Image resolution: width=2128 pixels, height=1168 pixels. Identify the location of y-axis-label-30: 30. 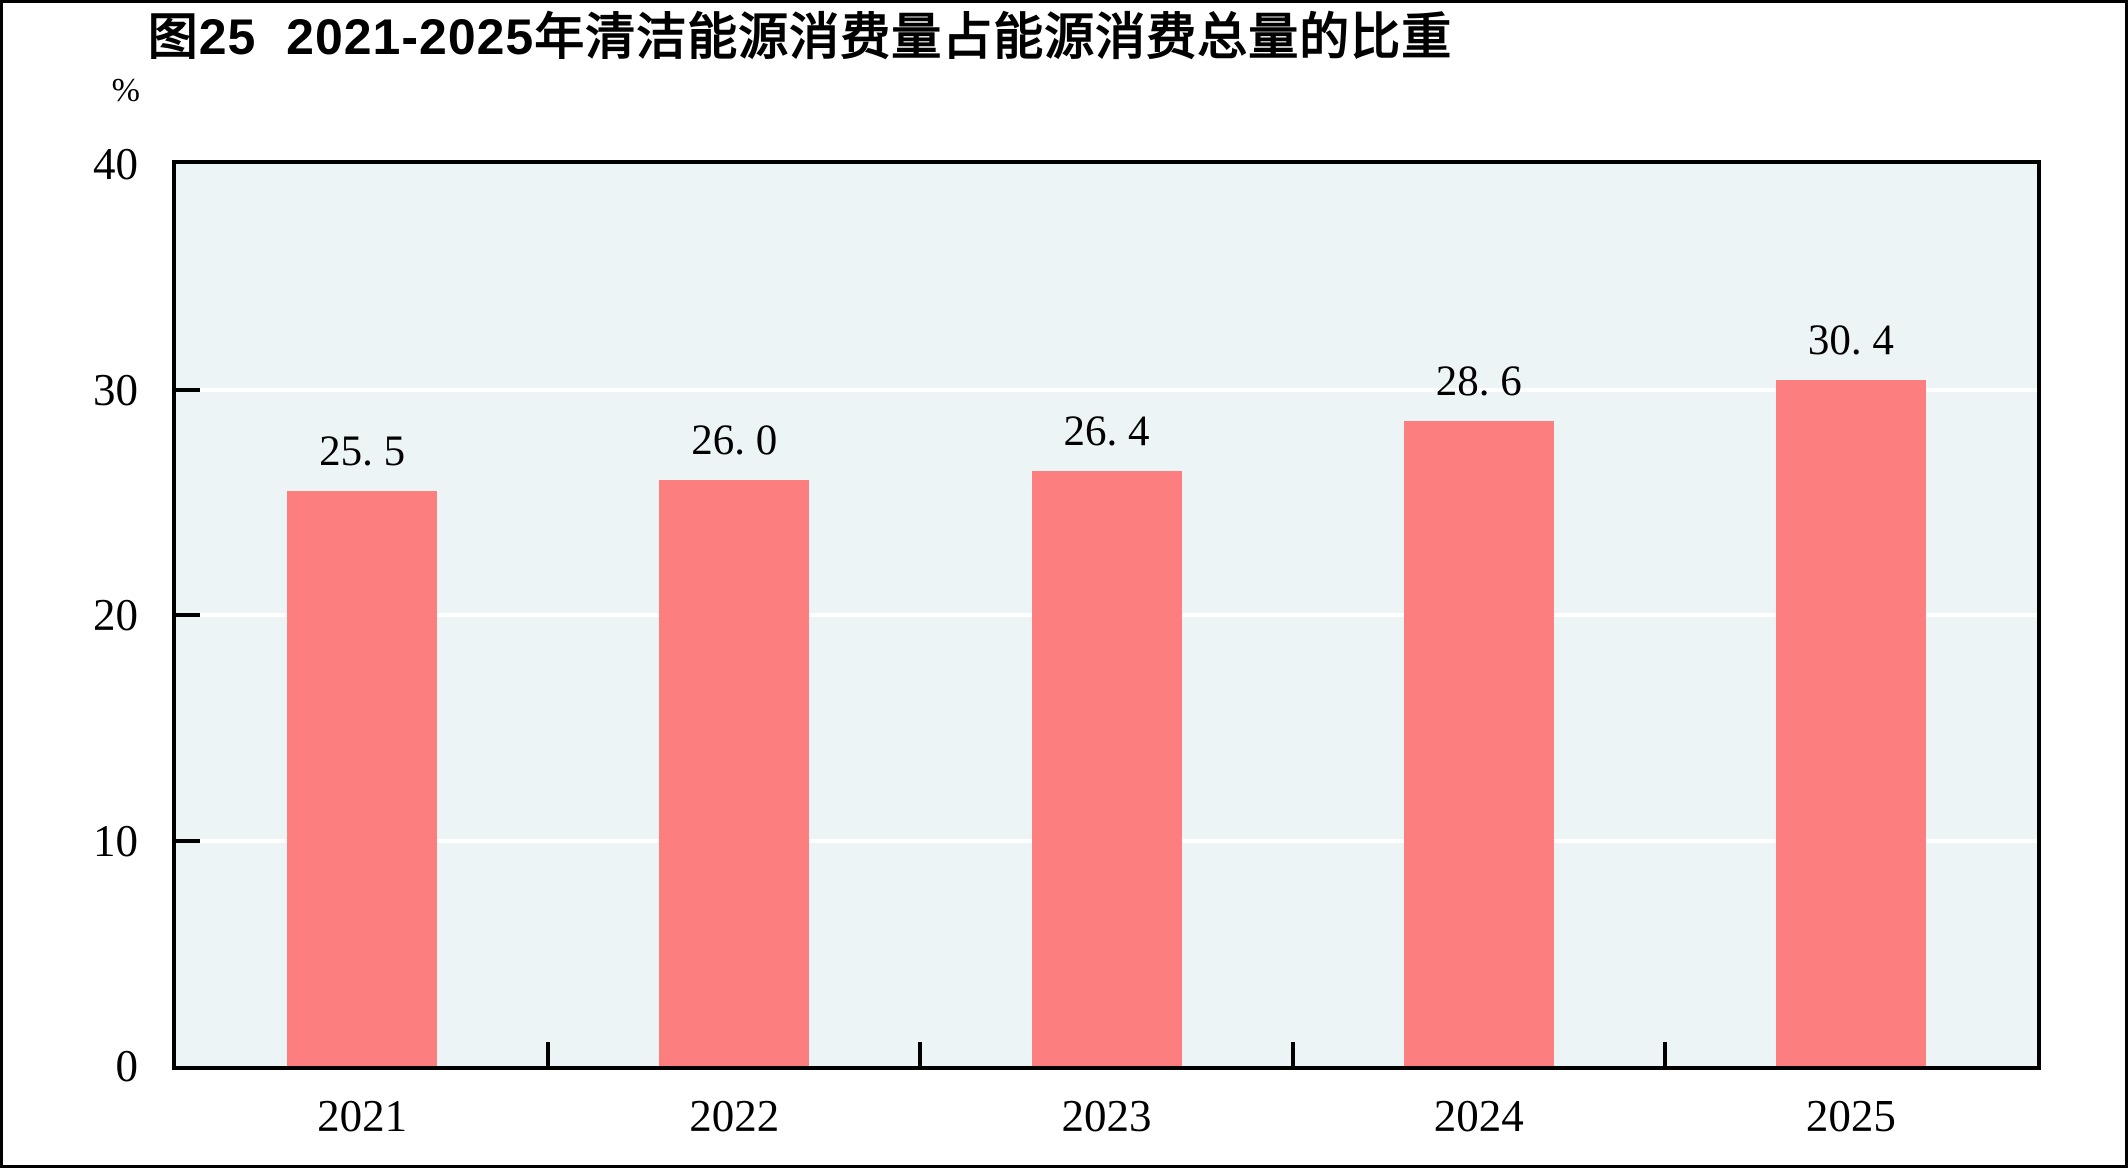
(115, 389).